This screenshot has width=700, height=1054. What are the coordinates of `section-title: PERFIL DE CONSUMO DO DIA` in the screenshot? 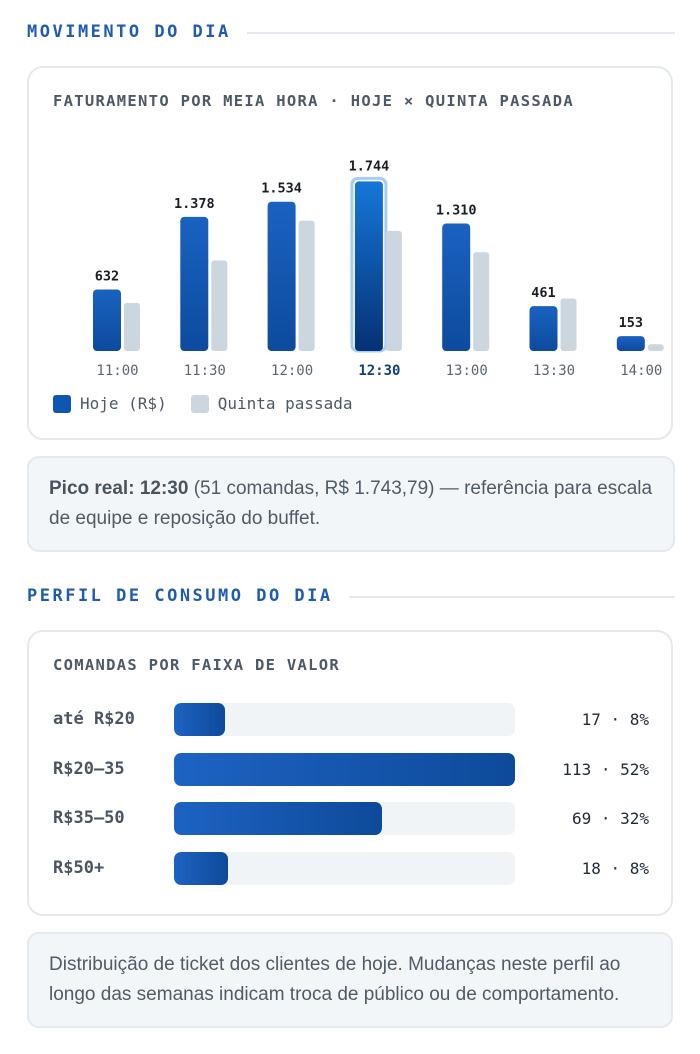 It's located at (180, 596).